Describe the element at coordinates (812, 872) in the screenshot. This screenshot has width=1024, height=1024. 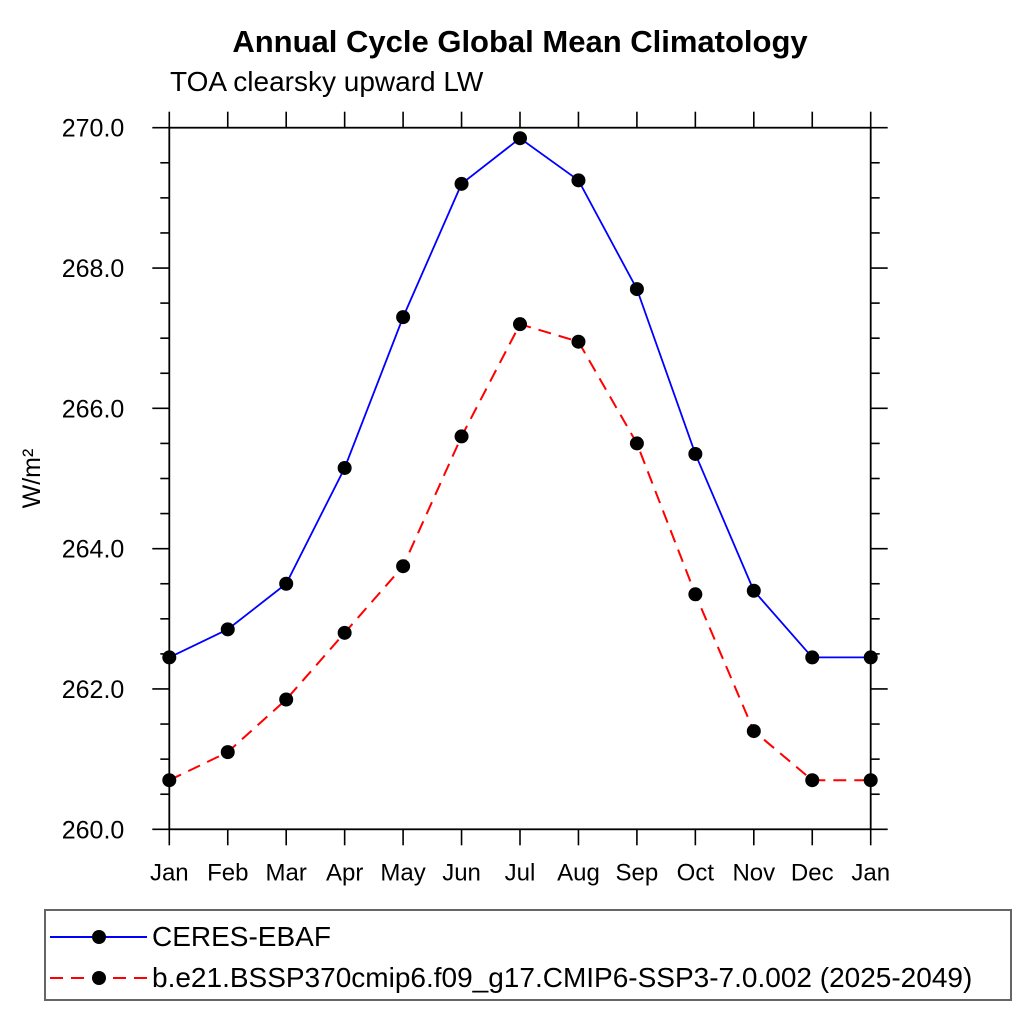
I see `x-axis-tick-label: Dec` at that location.